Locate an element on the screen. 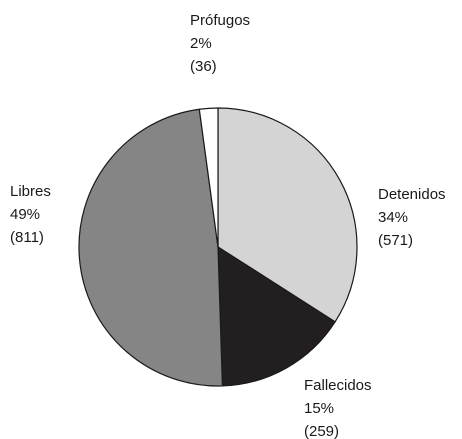 The image size is (462, 439). label-detenidos-count: (571) is located at coordinates (395, 240).